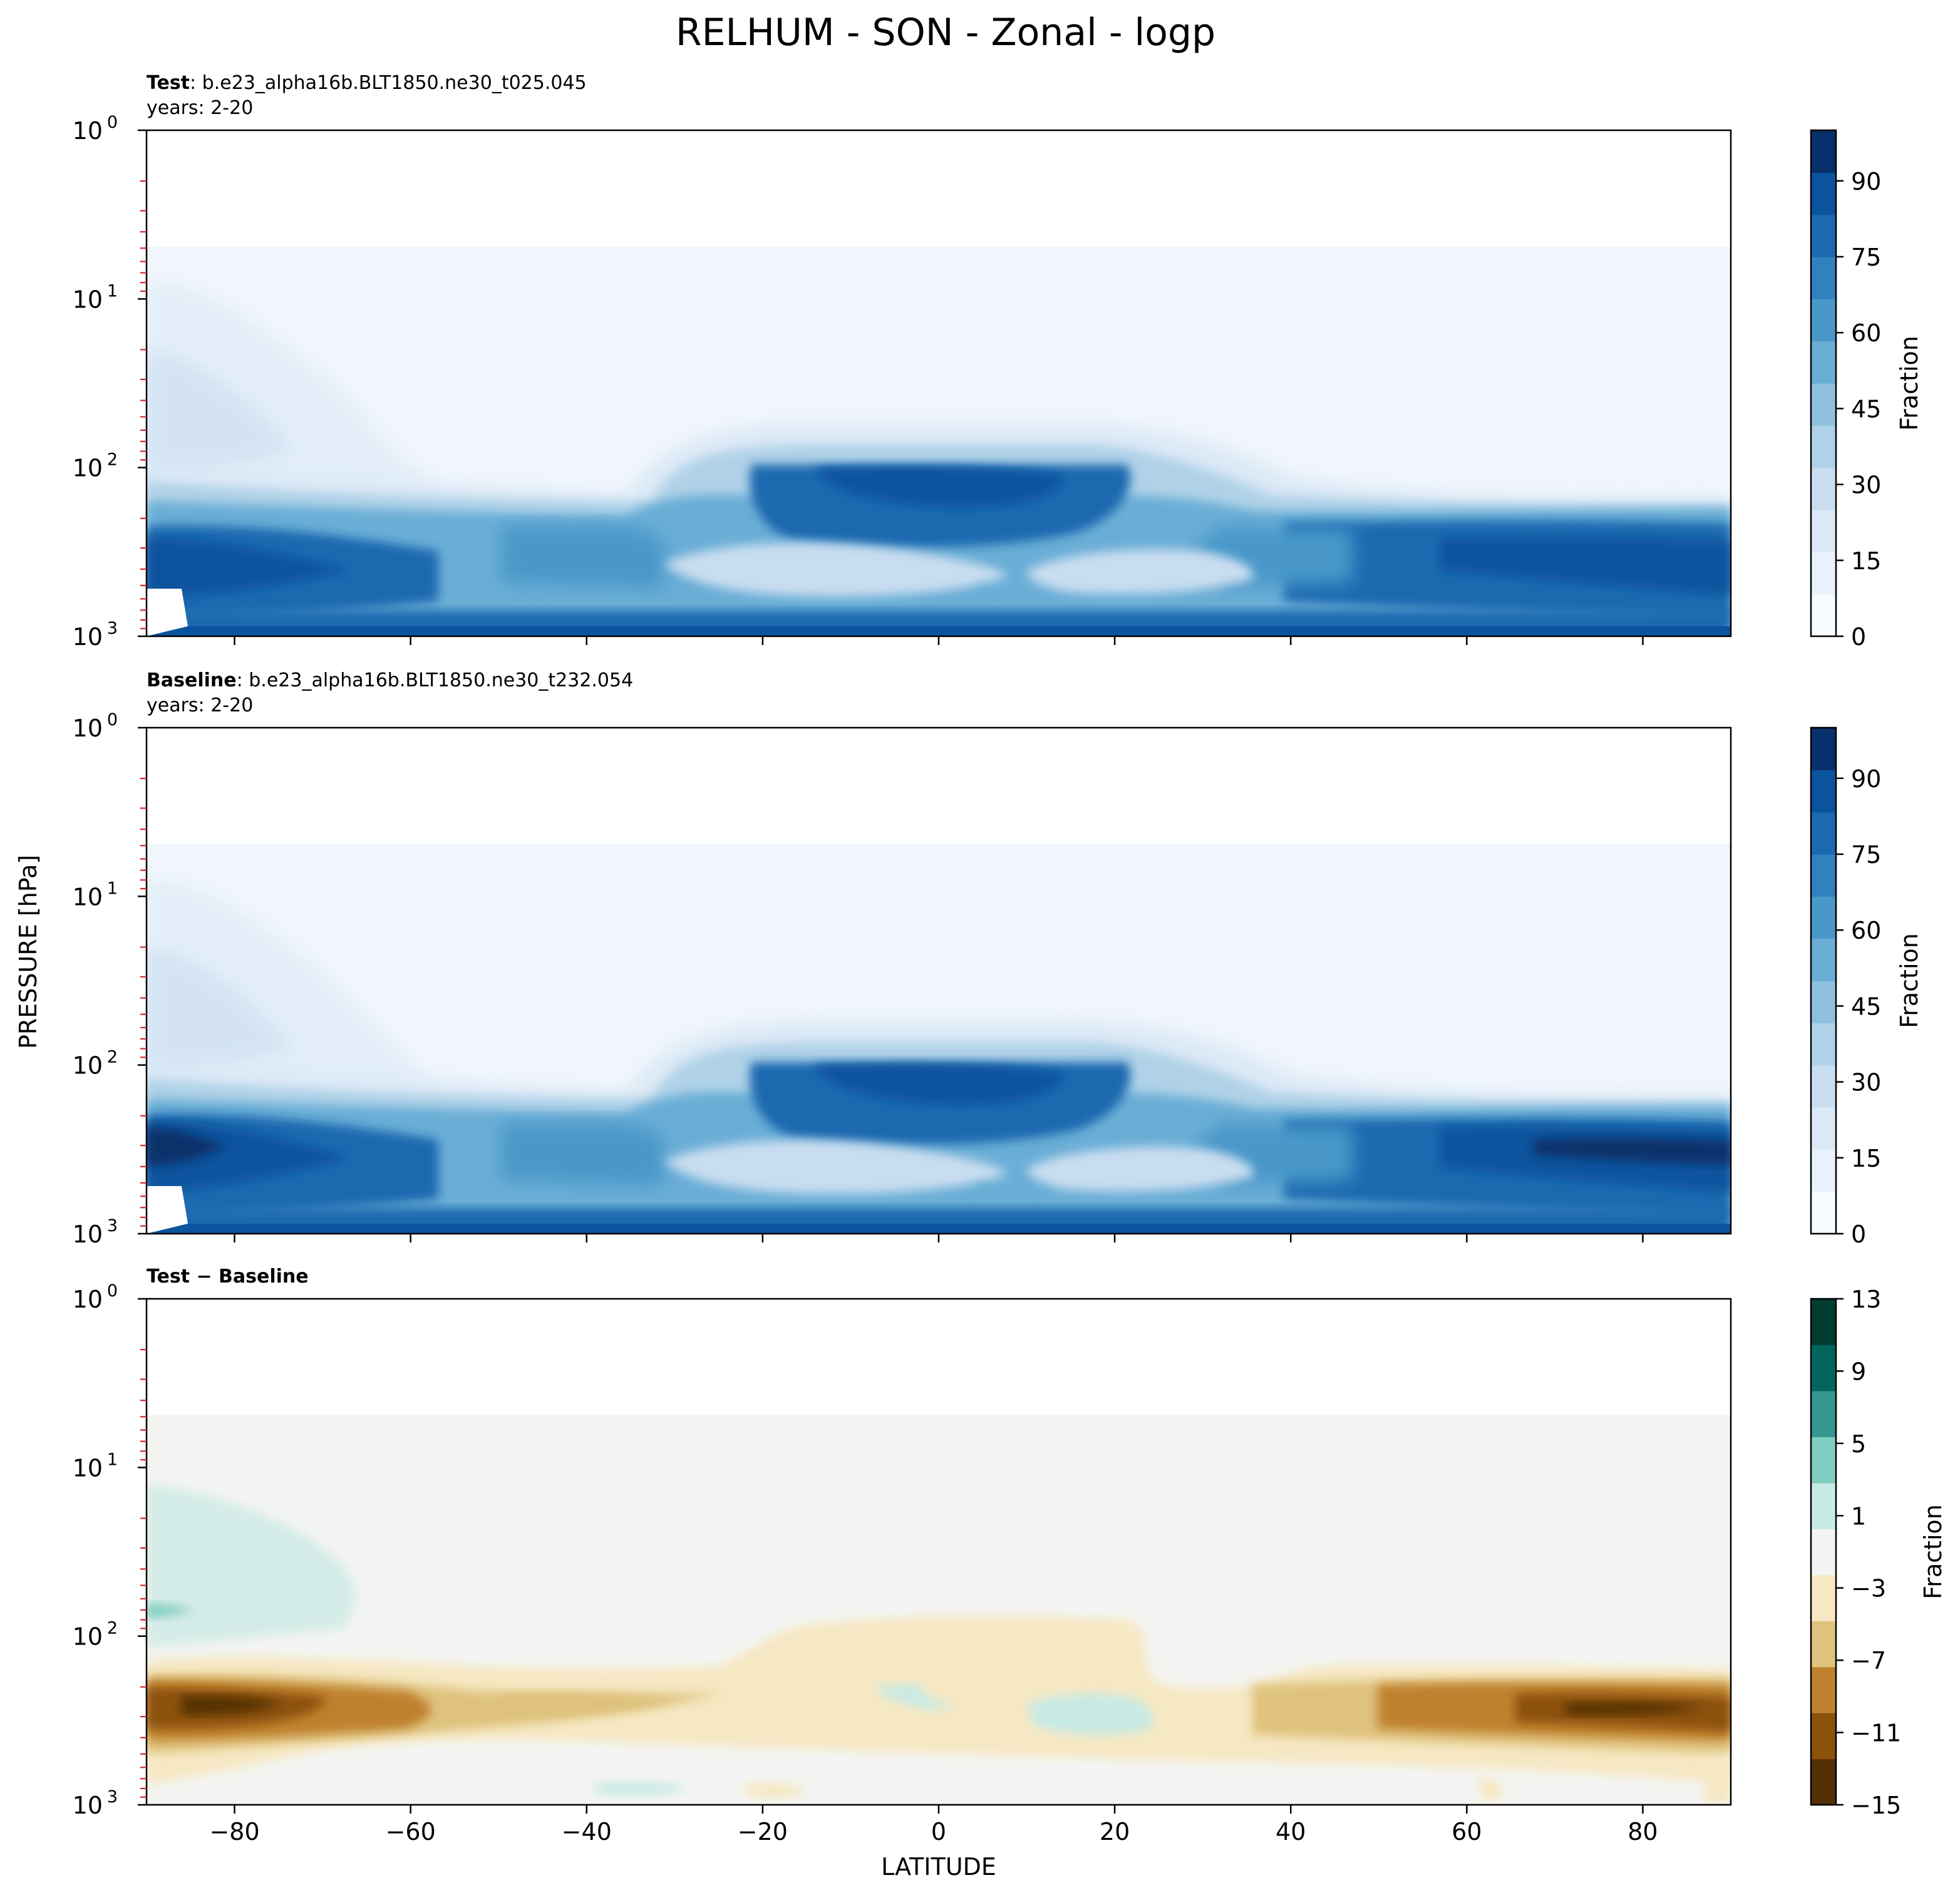  I want to click on x-tick-label: 0, so click(938, 1832).